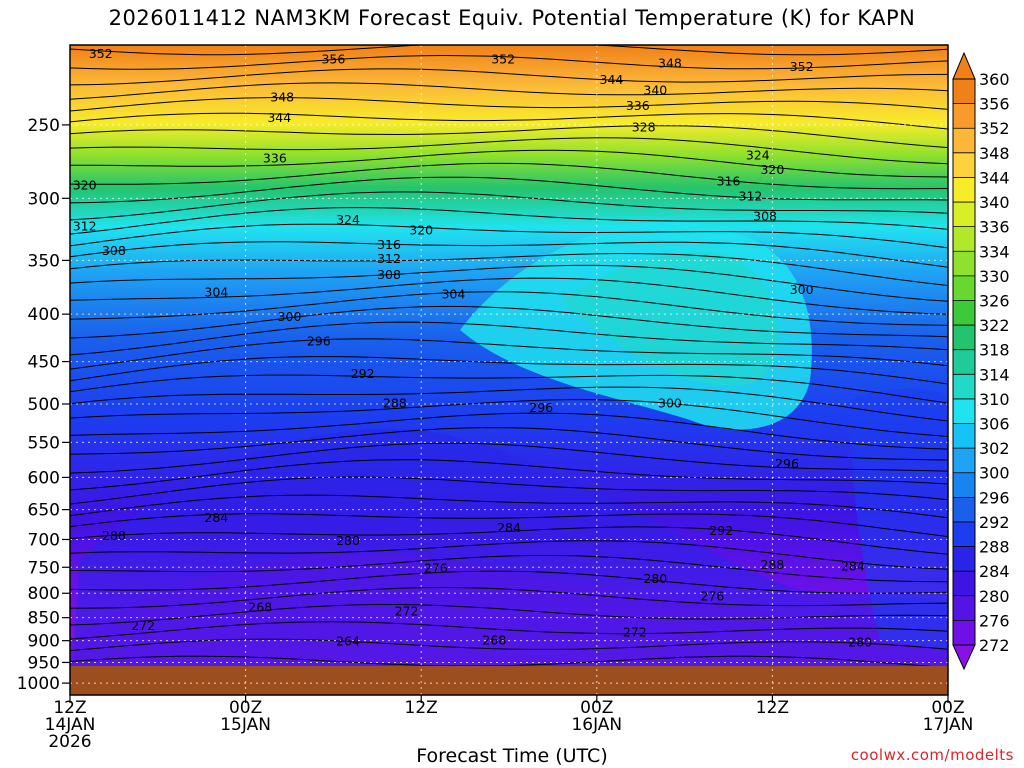 The image size is (1024, 768). I want to click on contour-label: 264, so click(348, 641).